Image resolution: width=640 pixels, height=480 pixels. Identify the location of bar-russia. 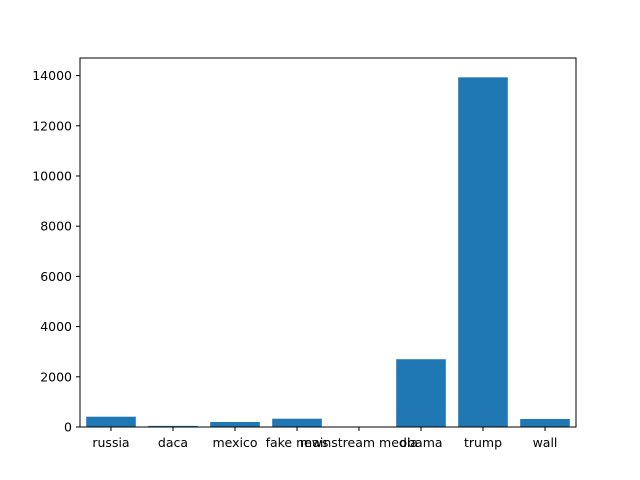
(111, 421).